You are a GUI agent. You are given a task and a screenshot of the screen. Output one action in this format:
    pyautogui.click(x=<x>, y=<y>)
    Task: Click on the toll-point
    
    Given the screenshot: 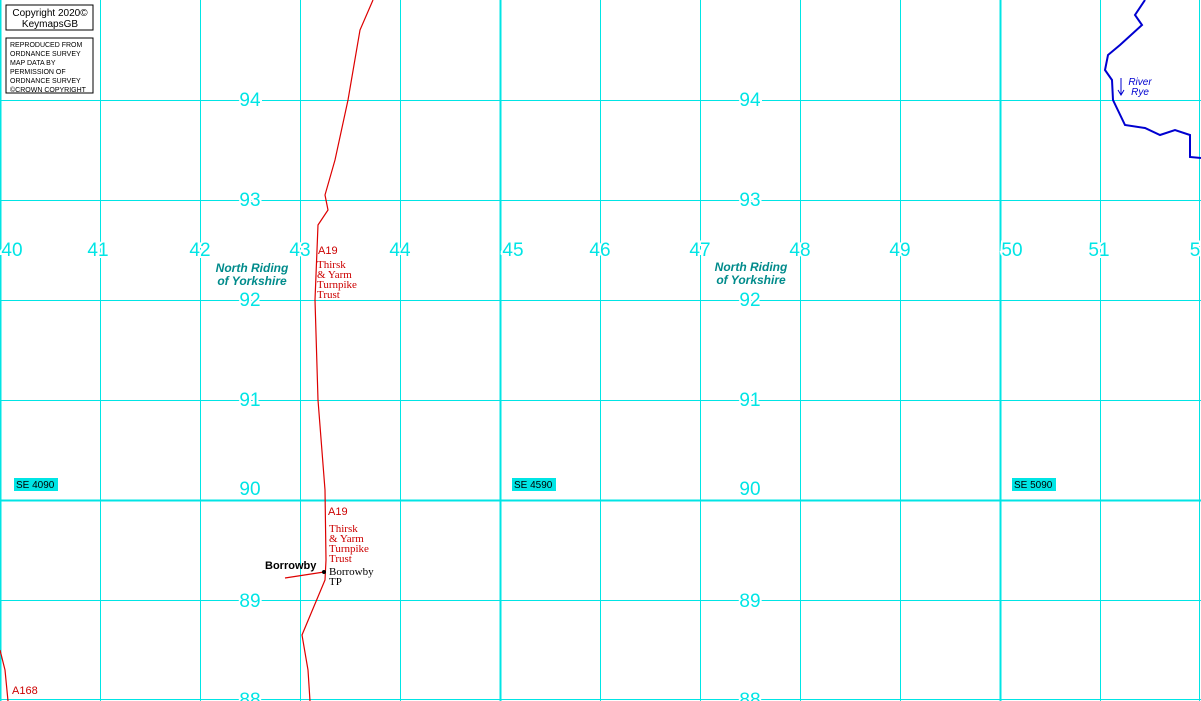 What is the action you would take?
    pyautogui.click(x=324, y=572)
    